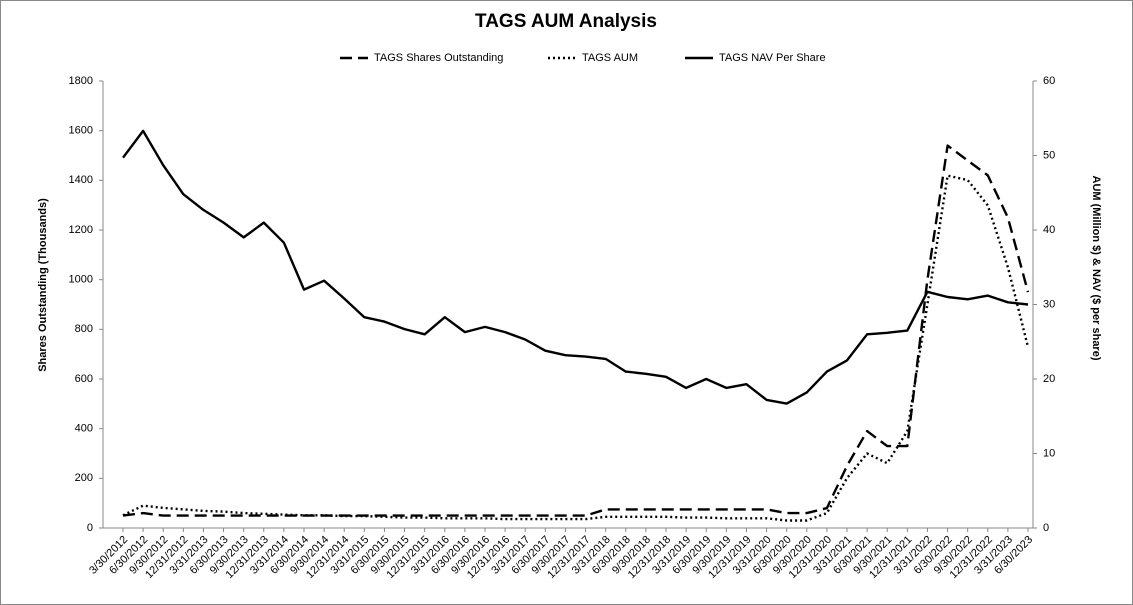 Image resolution: width=1133 pixels, height=605 pixels. Describe the element at coordinates (1096, 268) in the screenshot. I see `y2-axis-label: AUM (Million $) & NAV ($ per share)` at that location.